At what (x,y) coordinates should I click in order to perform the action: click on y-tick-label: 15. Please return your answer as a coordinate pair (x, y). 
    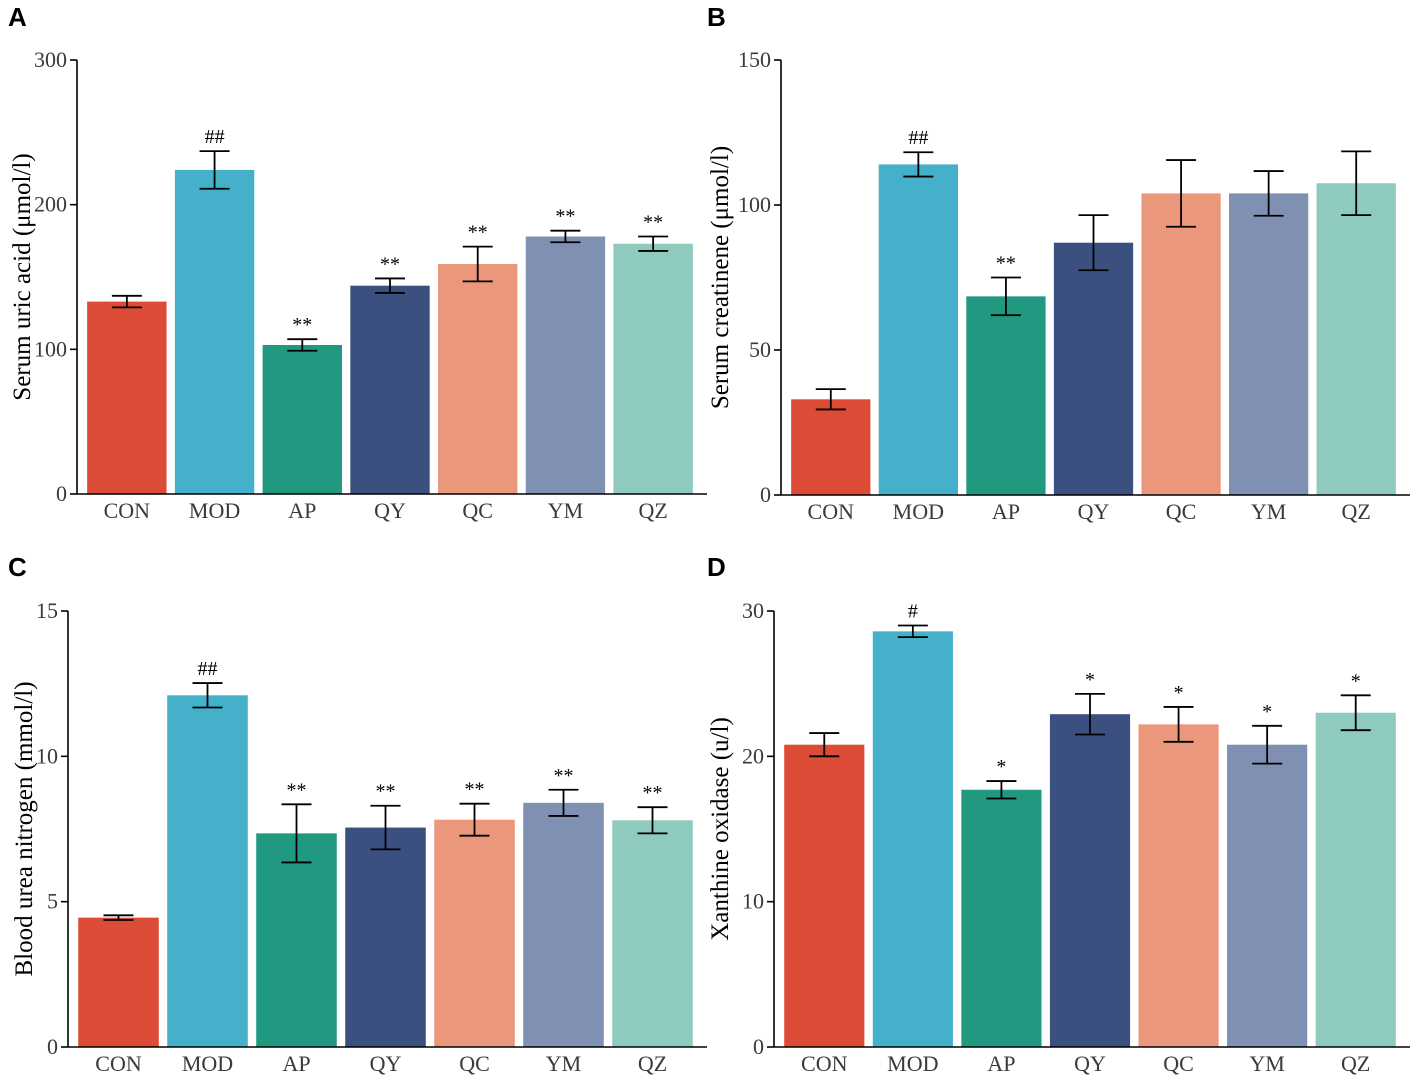
    Looking at the image, I should click on (47, 610).